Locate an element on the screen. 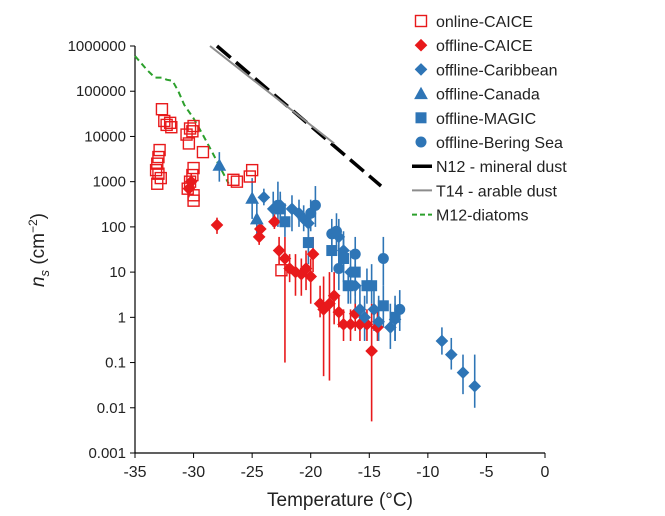 This screenshot has width=665, height=516. legend-offline-canada-symbol is located at coordinates (421, 93).